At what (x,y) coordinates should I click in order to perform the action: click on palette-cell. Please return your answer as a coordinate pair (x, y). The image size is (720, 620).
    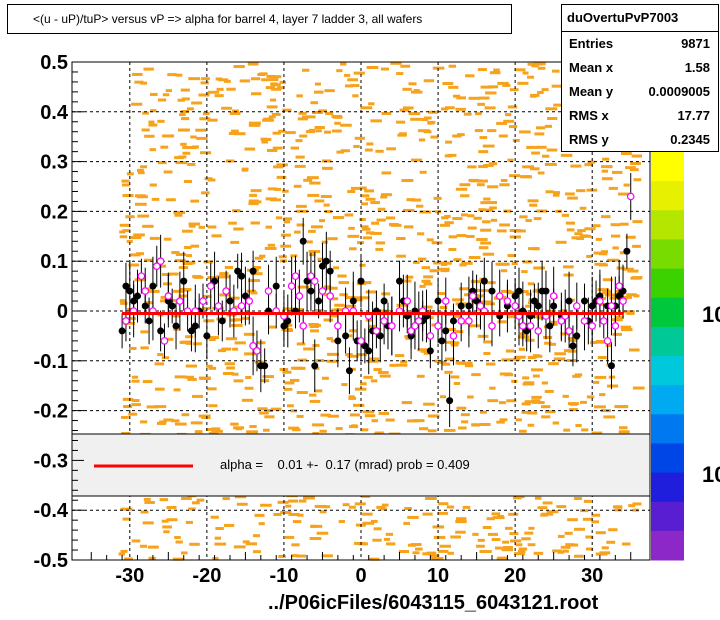
    Looking at the image, I should click on (667, 429).